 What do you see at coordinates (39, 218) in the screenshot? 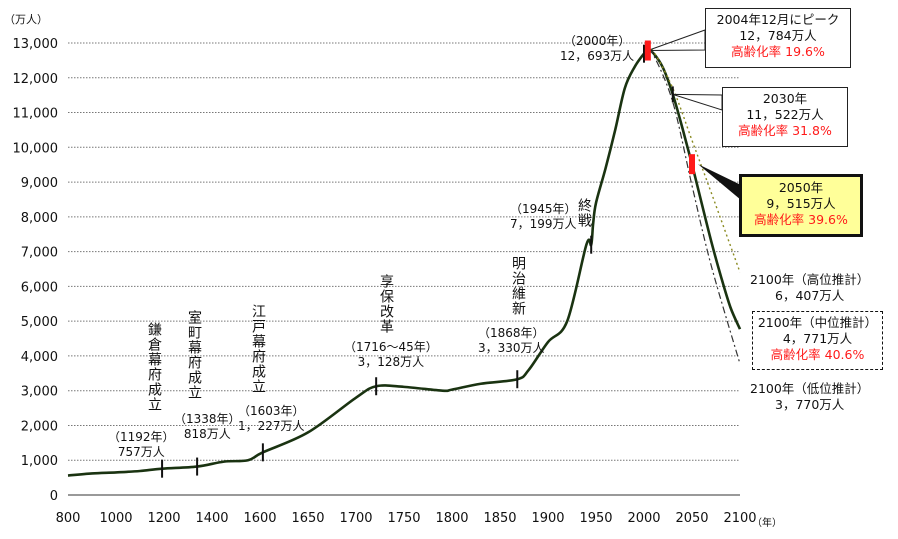
I see `y-tick-label: 8,000` at bounding box center [39, 218].